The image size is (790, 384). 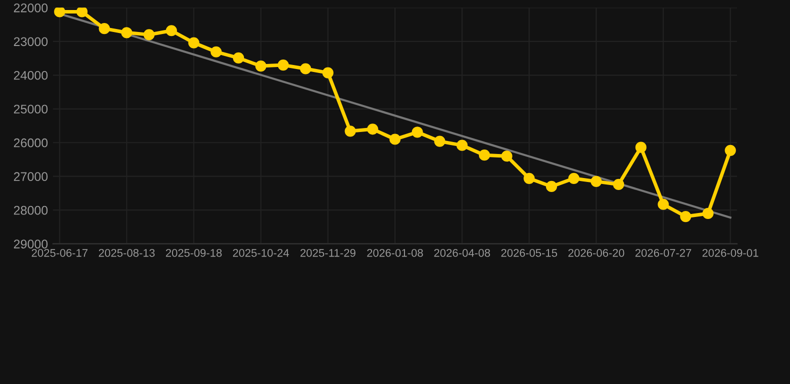 I want to click on x-tick-label: 2026-07-27, so click(x=663, y=252).